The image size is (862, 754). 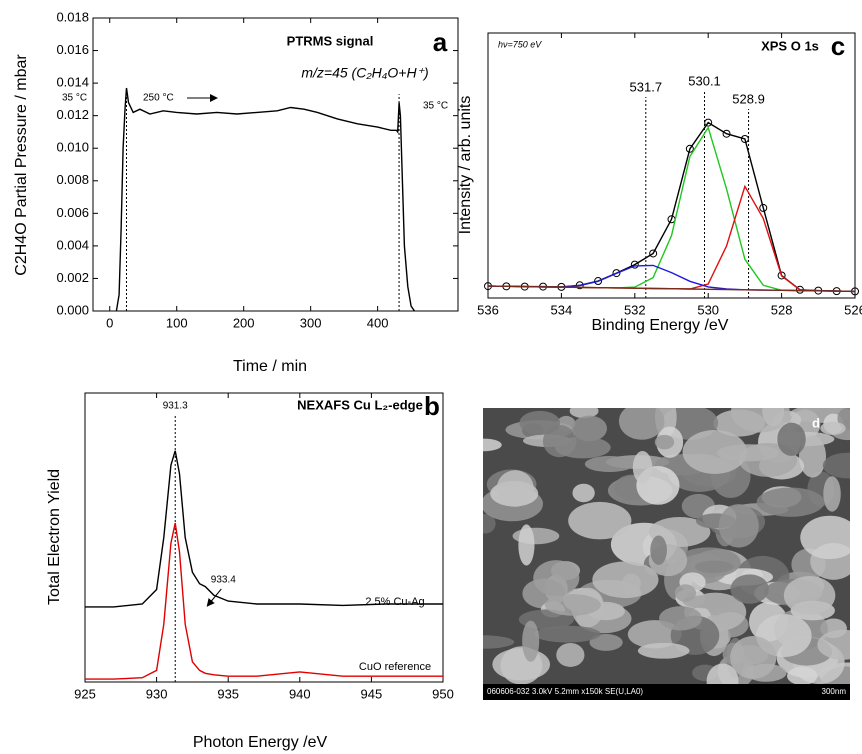 I want to click on image-label: d, so click(x=816, y=422).